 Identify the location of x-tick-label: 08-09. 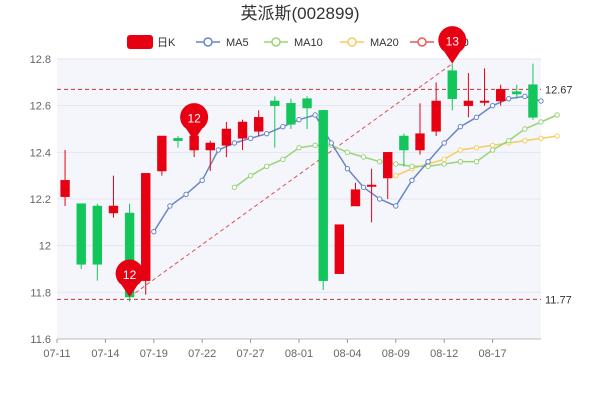
(396, 354).